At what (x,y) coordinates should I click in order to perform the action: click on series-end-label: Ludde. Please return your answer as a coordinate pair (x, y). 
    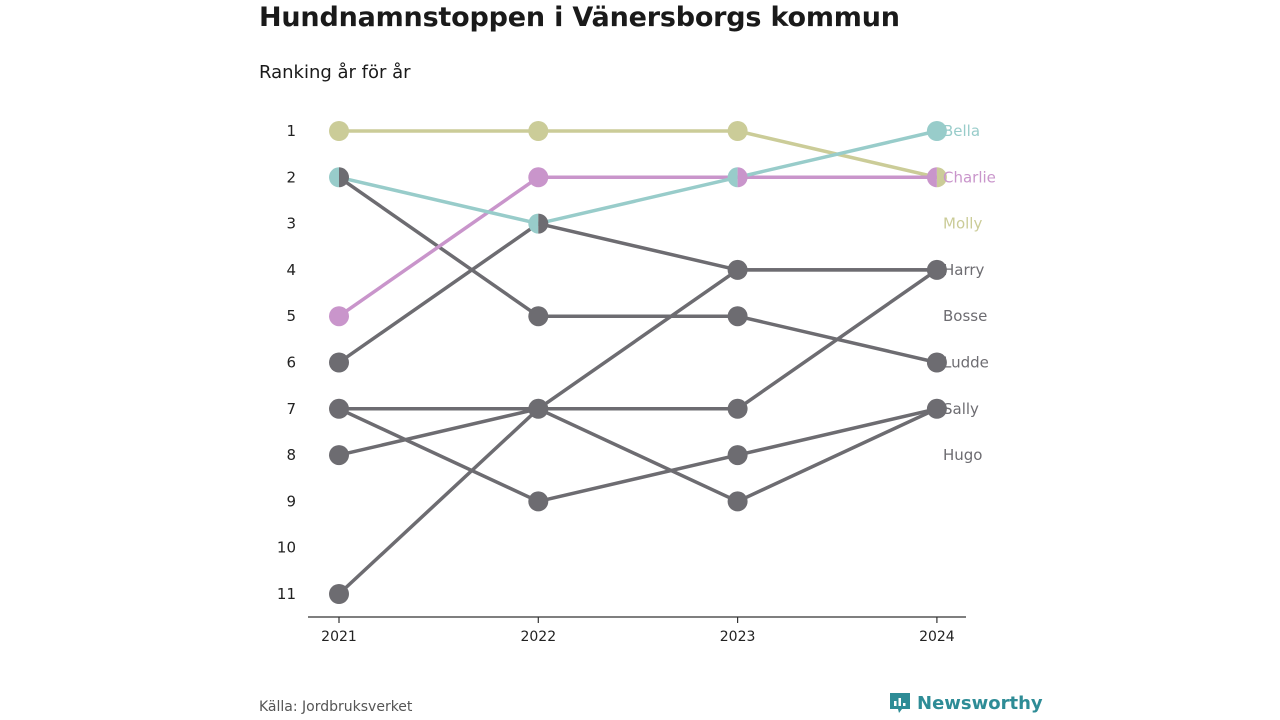
    Looking at the image, I should click on (966, 363).